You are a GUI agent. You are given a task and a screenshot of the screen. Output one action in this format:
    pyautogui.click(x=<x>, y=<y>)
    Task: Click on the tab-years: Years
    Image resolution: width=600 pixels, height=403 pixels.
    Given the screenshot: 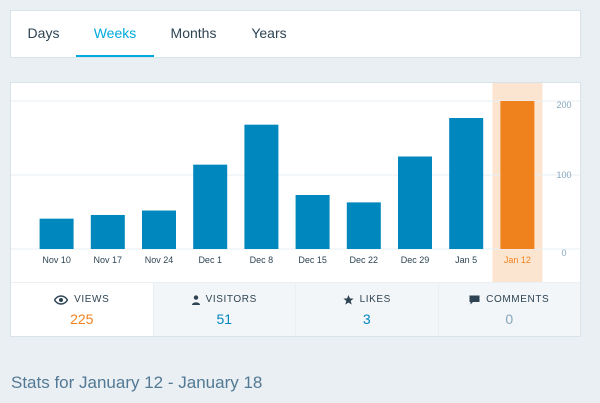 What is the action you would take?
    pyautogui.click(x=269, y=33)
    